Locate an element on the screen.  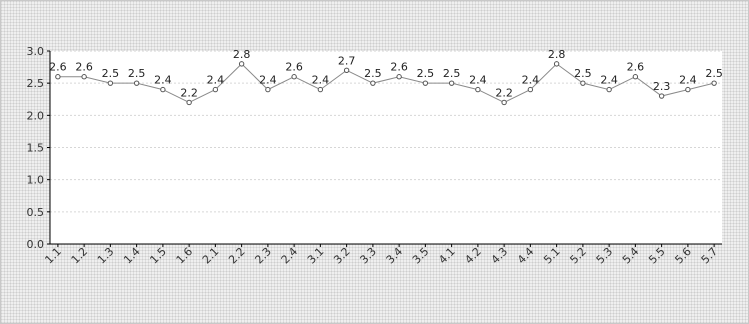
series is located at coordinates (386, 83).